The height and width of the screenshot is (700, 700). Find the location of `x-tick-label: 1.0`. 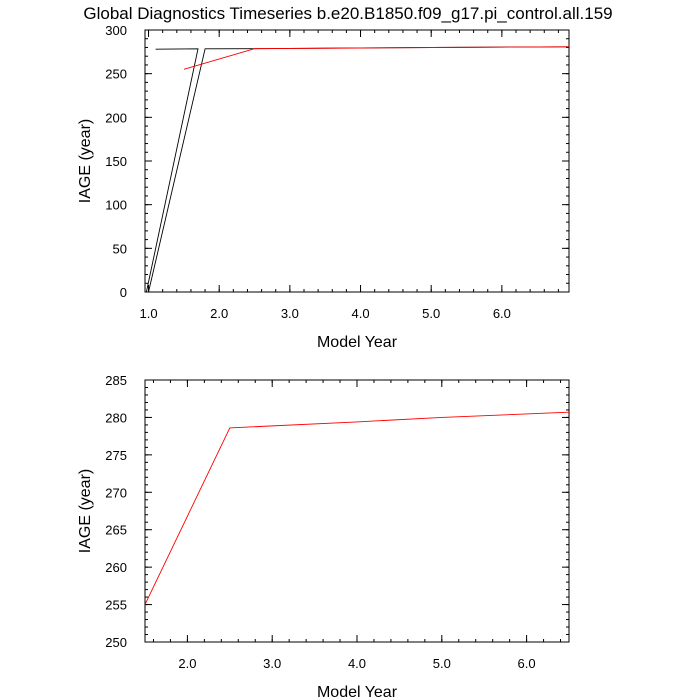

x-tick-label: 1.0 is located at coordinates (148, 313).